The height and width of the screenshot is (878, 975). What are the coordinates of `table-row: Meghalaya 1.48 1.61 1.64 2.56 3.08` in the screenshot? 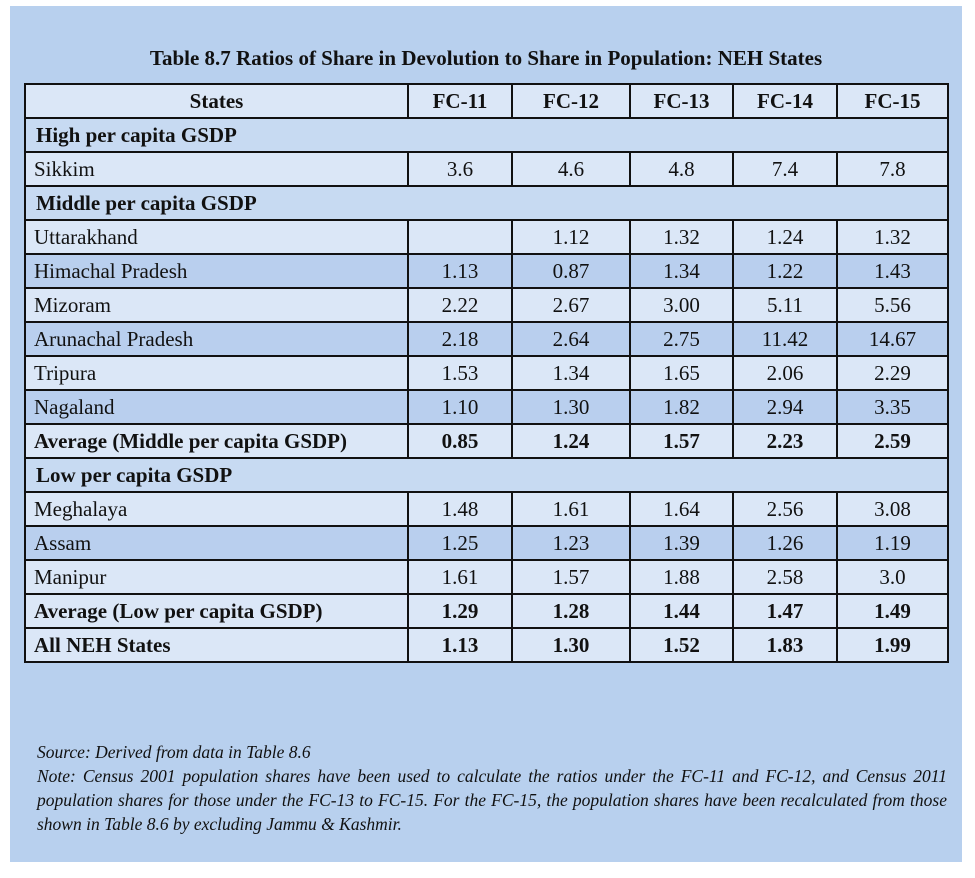 It's located at (486, 509).